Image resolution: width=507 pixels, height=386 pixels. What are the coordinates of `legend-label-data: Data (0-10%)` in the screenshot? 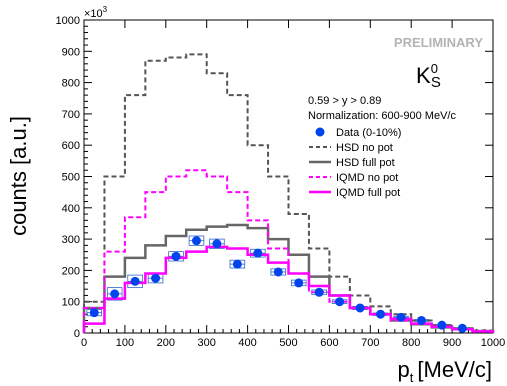 It's located at (368, 133).